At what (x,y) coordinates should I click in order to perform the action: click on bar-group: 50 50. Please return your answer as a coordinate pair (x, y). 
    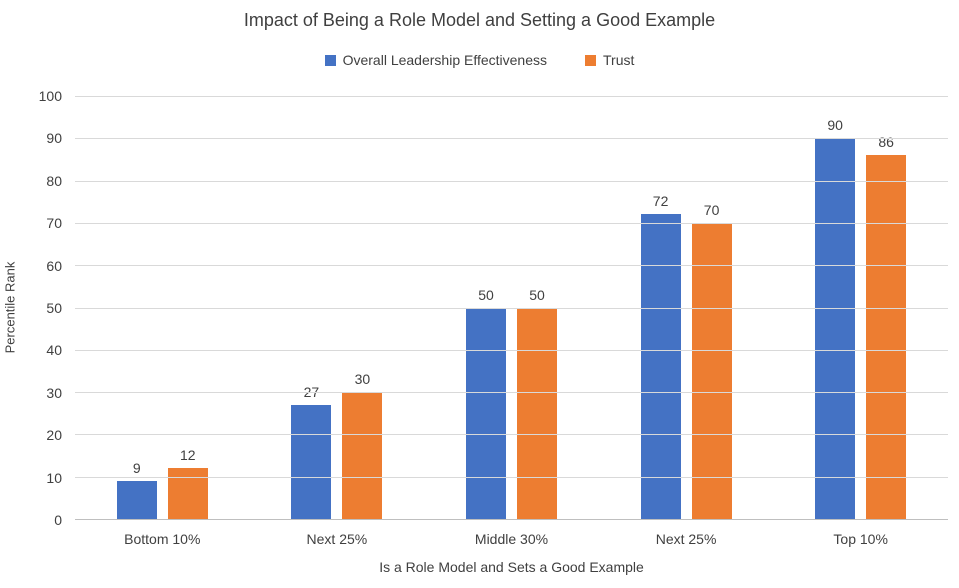
    Looking at the image, I should click on (511, 307).